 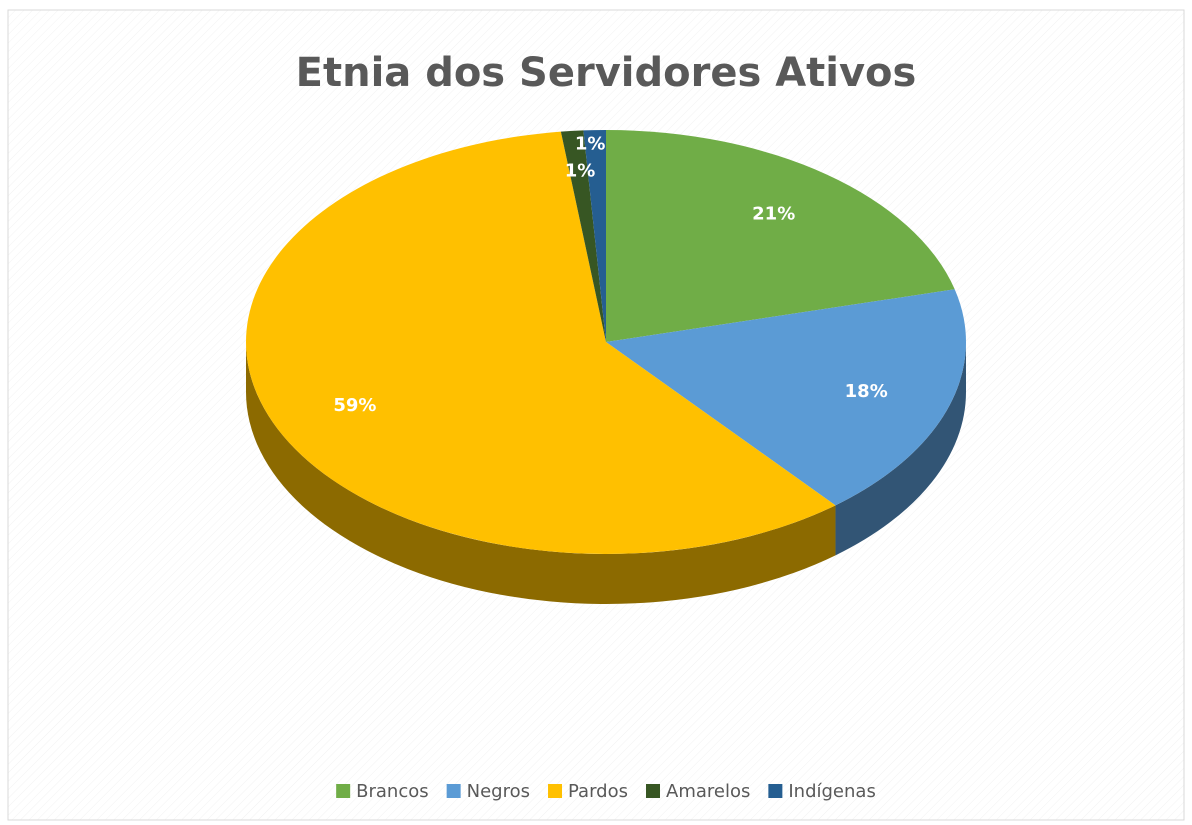 What do you see at coordinates (866, 391) in the screenshot?
I see `data-label: 18%` at bounding box center [866, 391].